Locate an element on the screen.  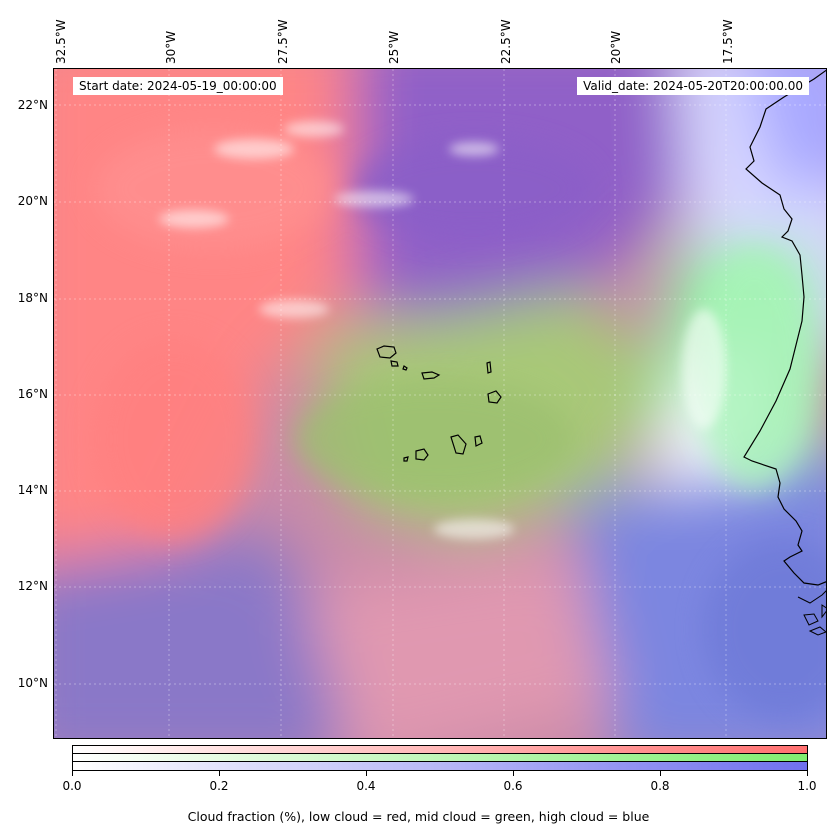
colorbar-tick-label: 1.0 is located at coordinates (807, 786).